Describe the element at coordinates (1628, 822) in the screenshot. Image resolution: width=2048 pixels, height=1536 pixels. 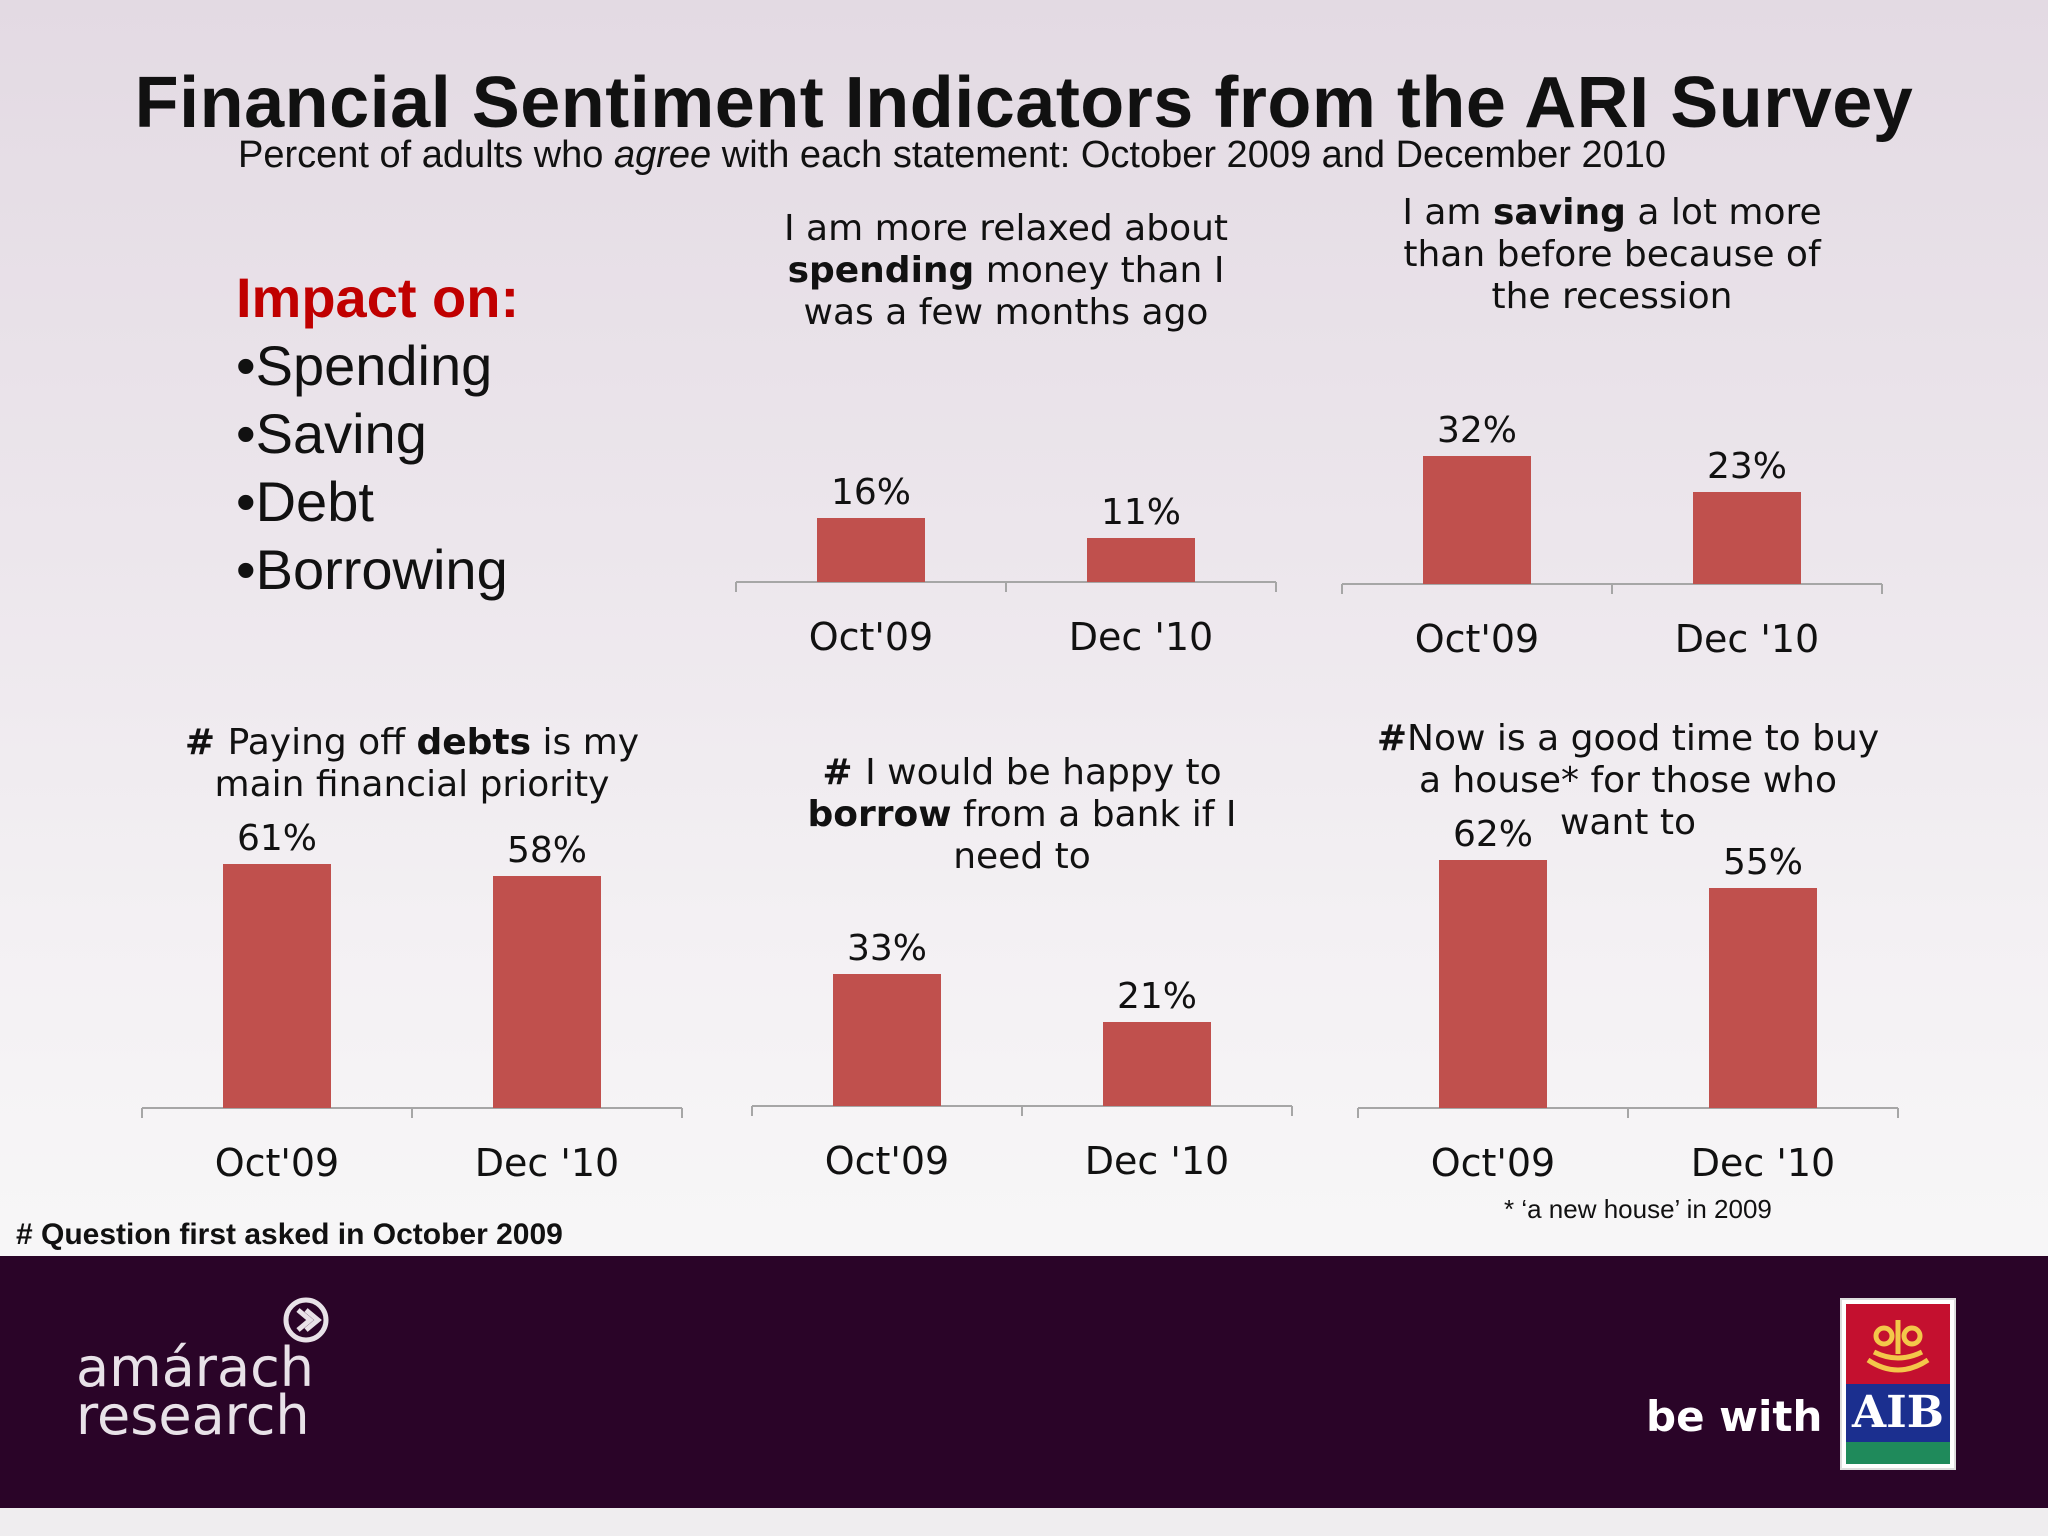
I see `chart-title-segment: want to` at that location.